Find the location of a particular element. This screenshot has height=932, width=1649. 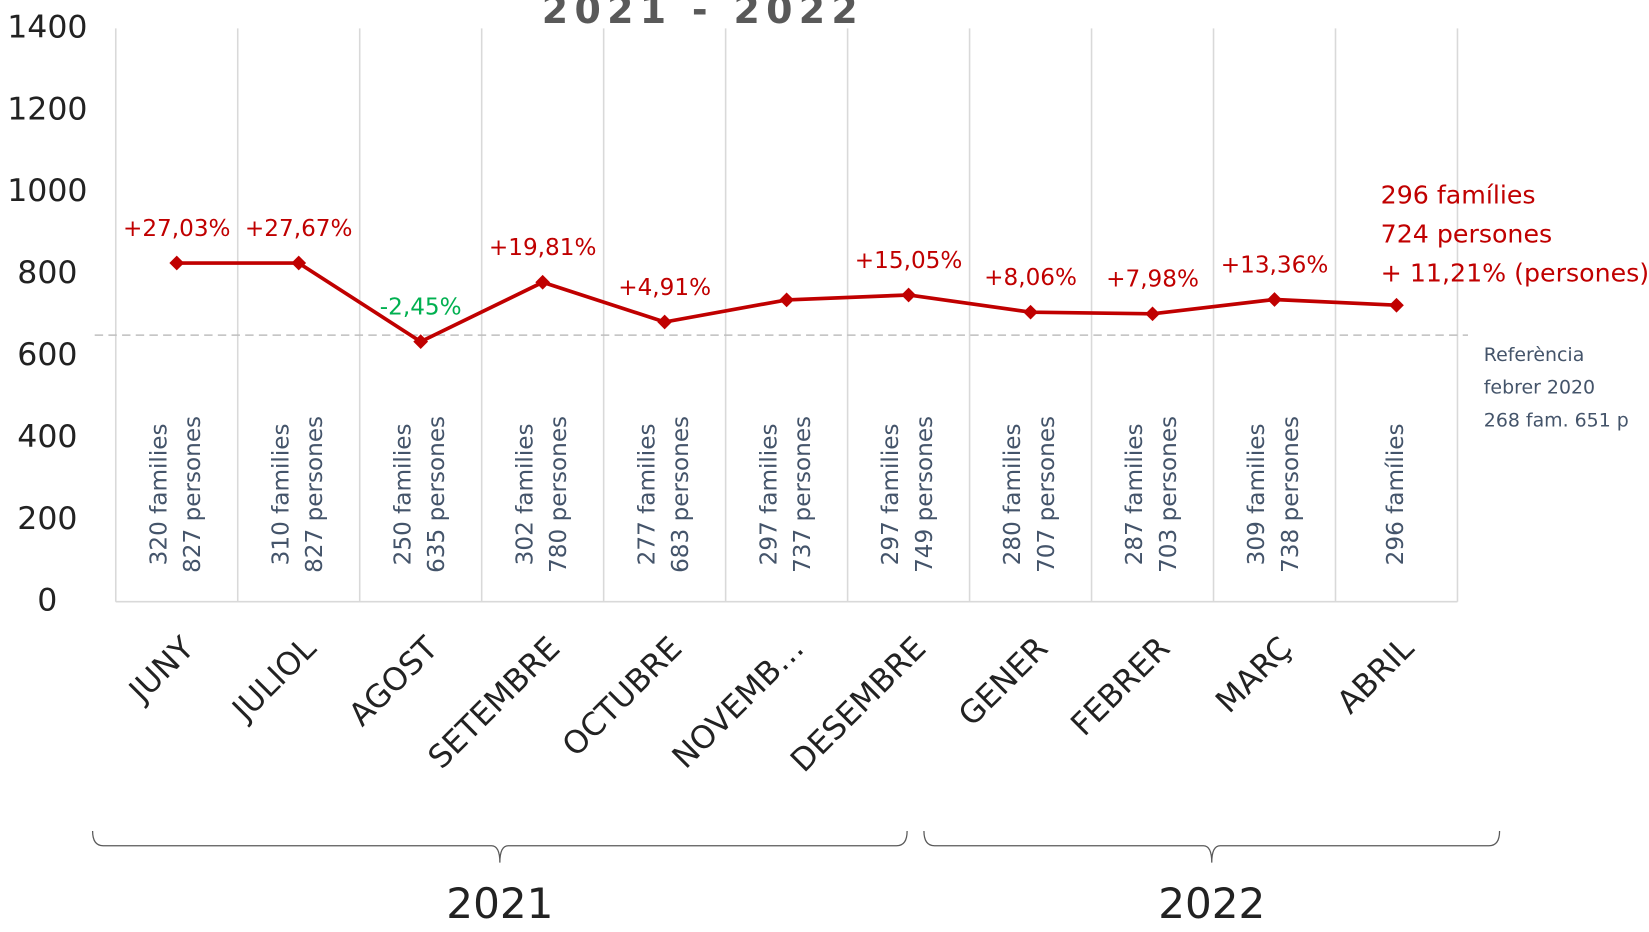

month-detail: 250 families is located at coordinates (403, 494).